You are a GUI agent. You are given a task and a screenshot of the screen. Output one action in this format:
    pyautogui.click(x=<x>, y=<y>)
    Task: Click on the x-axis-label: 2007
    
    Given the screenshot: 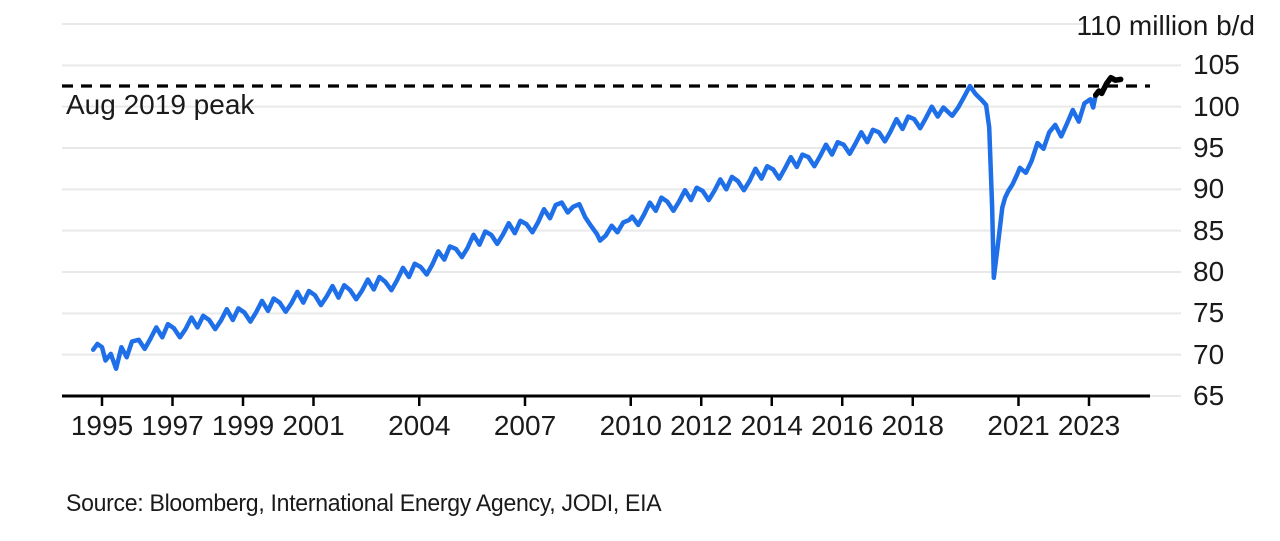 What is the action you would take?
    pyautogui.click(x=525, y=425)
    